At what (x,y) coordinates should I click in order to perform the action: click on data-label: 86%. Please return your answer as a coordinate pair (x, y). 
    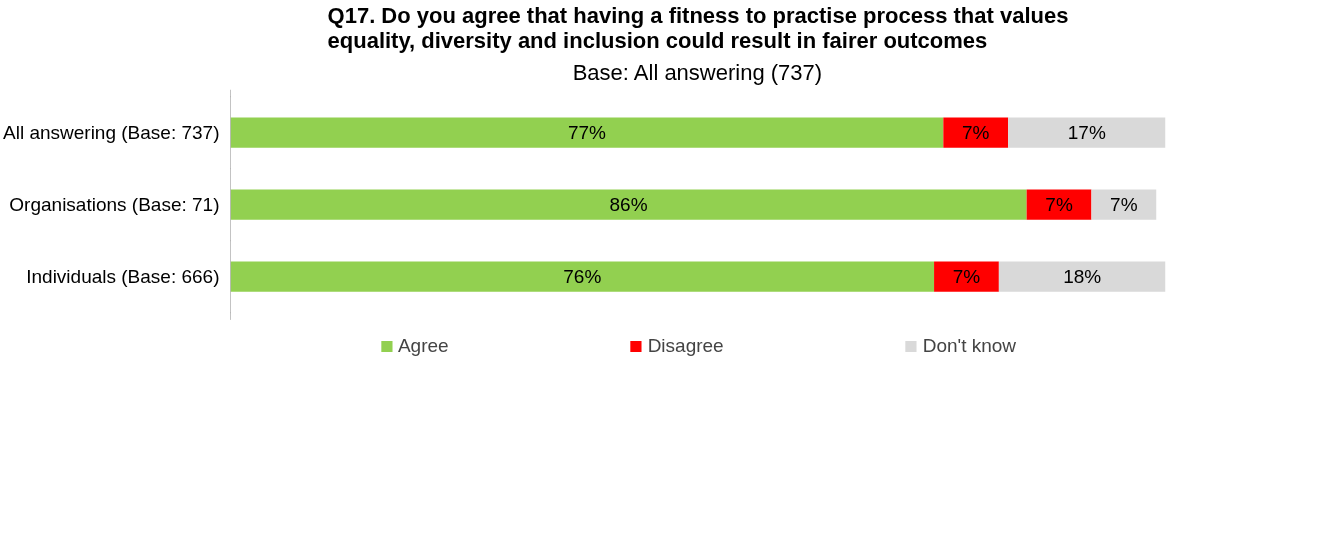
    Looking at the image, I should click on (628, 205).